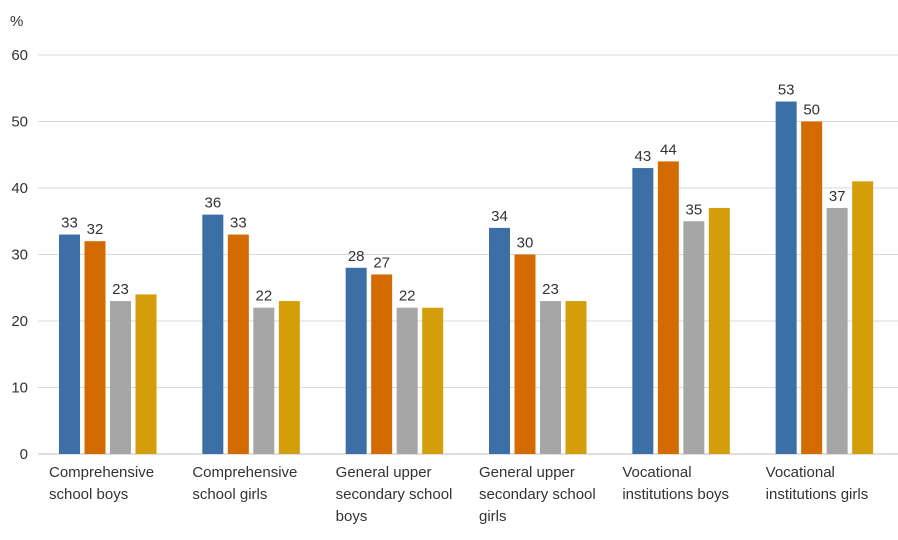  Describe the element at coordinates (19, 122) in the screenshot. I see `y-tick-label: 50` at that location.